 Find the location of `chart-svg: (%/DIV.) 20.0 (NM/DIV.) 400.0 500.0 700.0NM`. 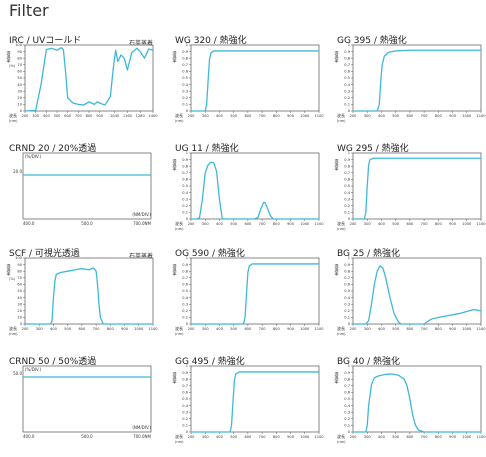

chart-svg: (%/DIV.) 20.0 (NM/DIV.) 400.0 500.0 700.0NM is located at coordinates (82, 189).